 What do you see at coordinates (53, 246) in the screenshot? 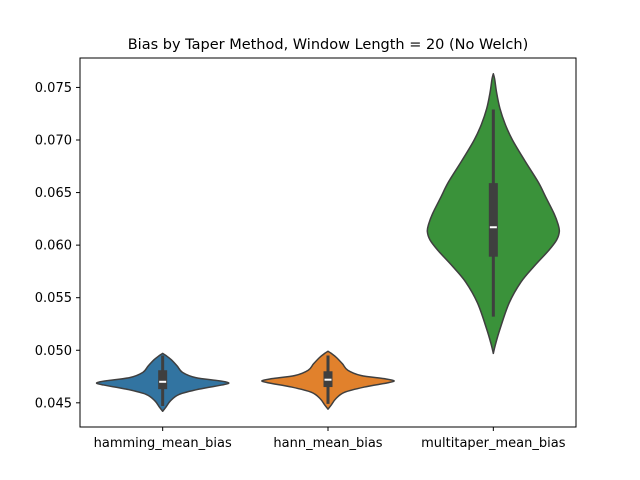
I see `y-tick-label: 0.060` at bounding box center [53, 246].